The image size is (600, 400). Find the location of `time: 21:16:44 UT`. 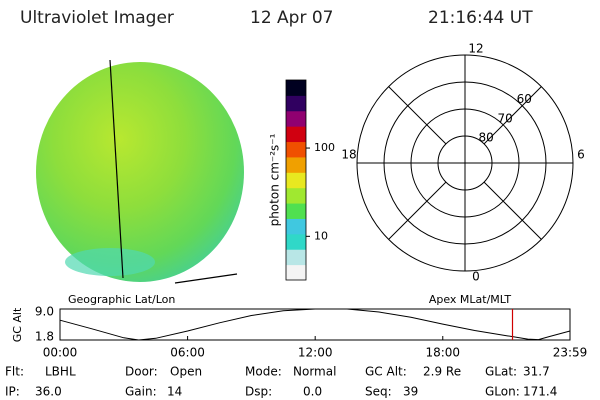

time: 21:16:44 UT is located at coordinates (480, 18).